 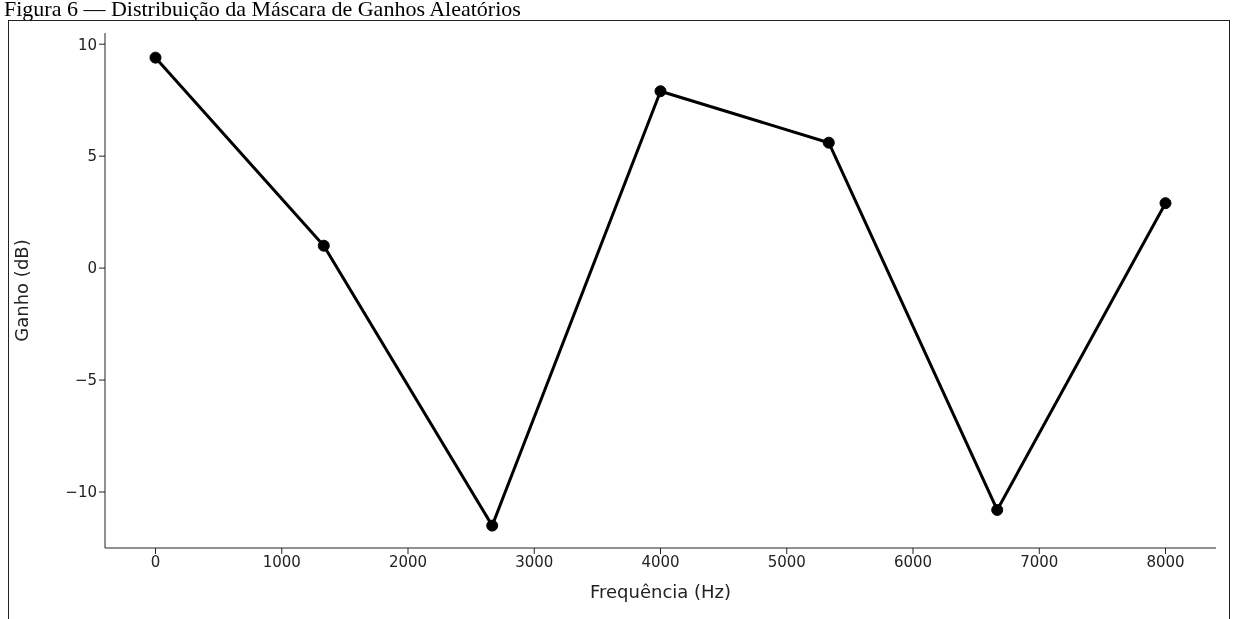 I want to click on x-tick-label: 8000, so click(x=1165, y=561).